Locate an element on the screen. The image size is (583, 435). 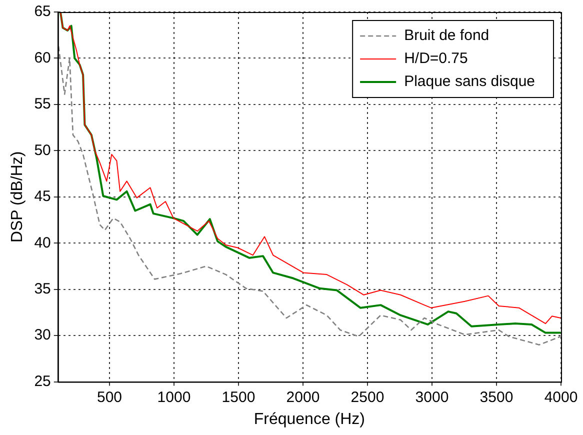
y-tick-label: 45 is located at coordinates (42, 197).